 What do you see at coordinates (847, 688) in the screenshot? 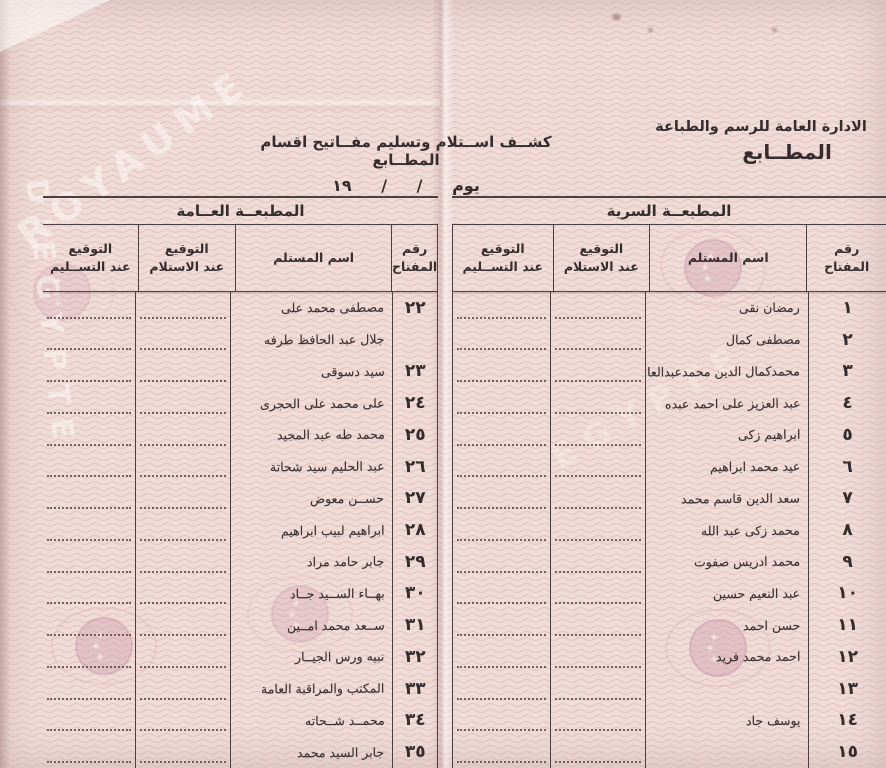
I see `key-number-cell: ١٣` at bounding box center [847, 688].